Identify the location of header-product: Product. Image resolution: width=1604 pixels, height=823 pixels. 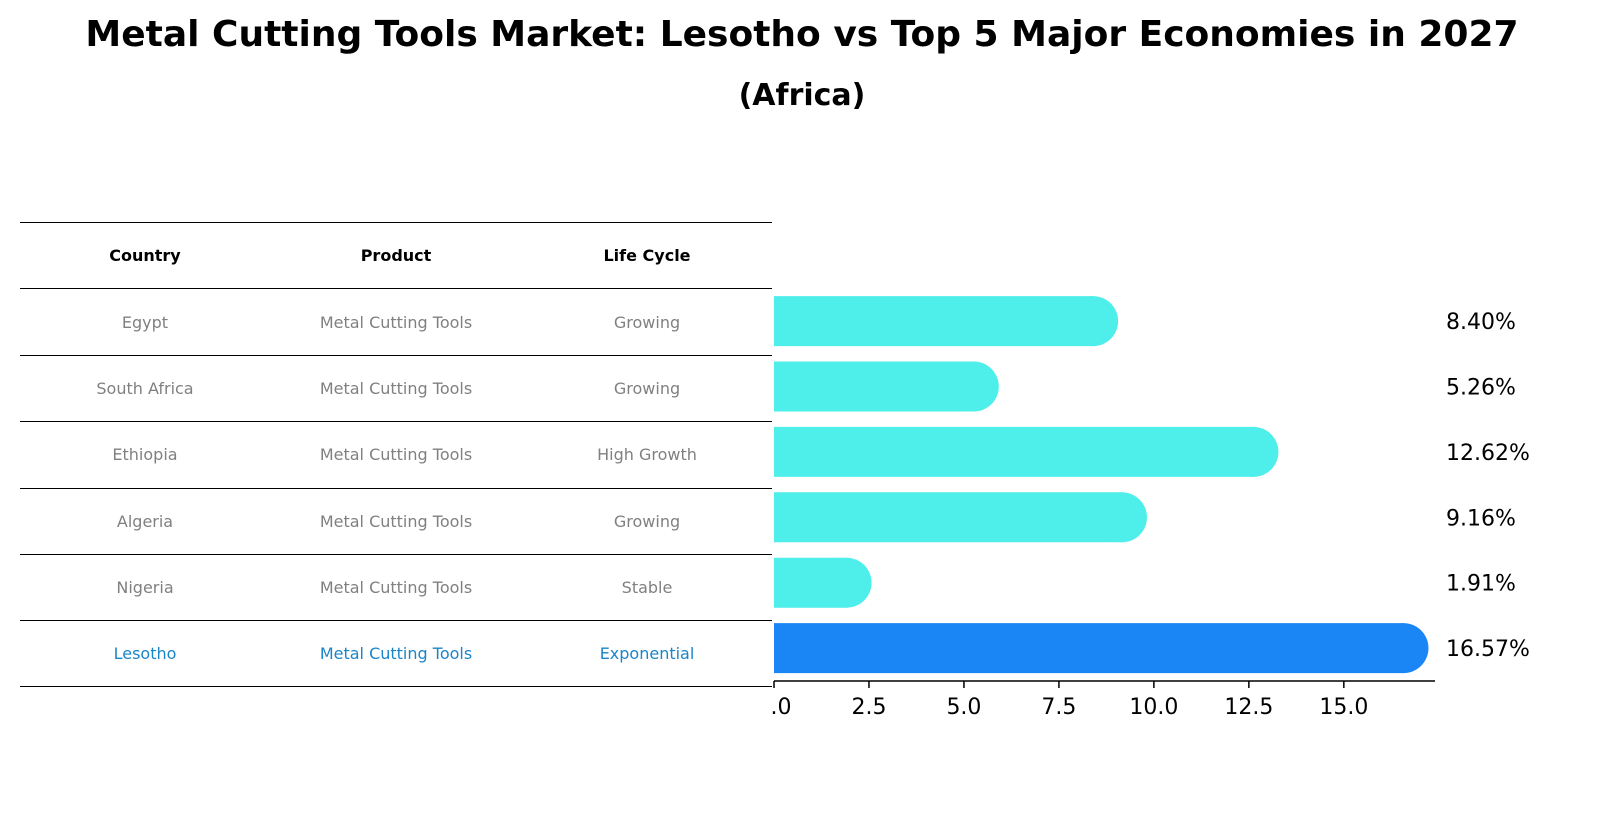
(396, 256).